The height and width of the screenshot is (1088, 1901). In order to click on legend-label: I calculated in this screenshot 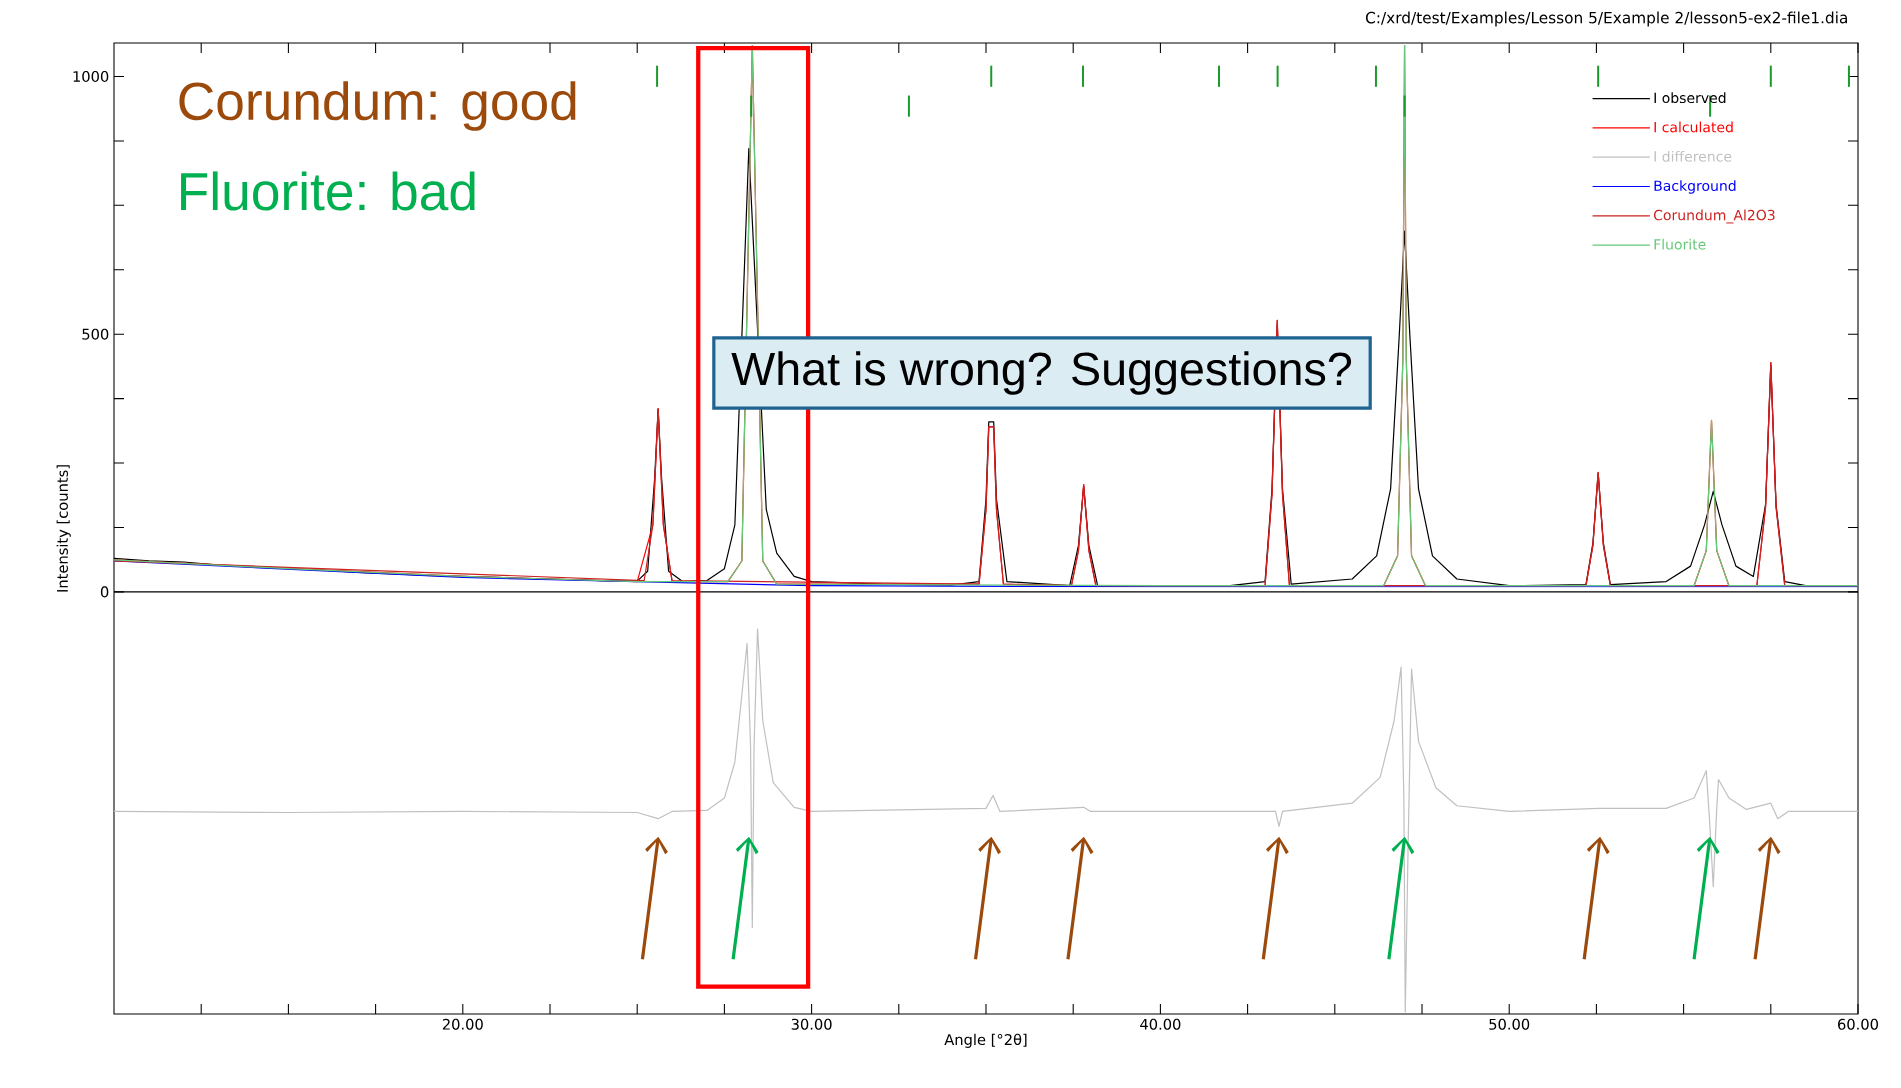, I will do `click(1693, 127)`.